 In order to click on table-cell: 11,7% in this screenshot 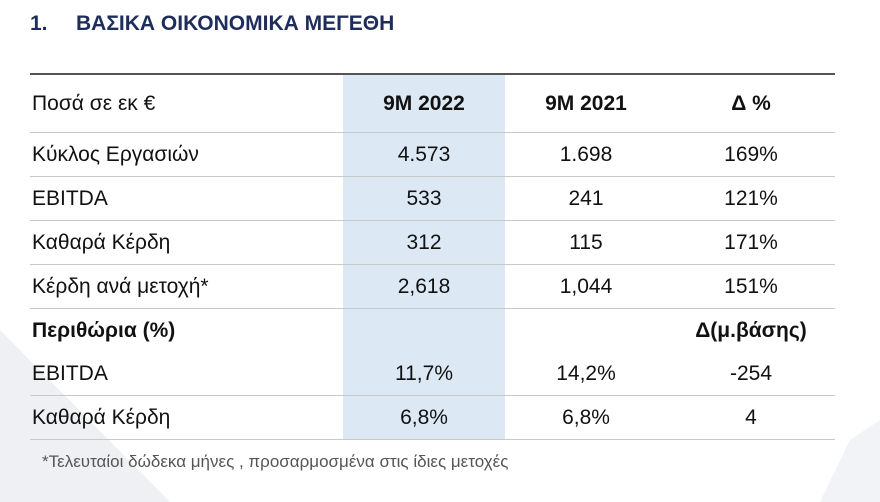, I will do `click(424, 373)`.